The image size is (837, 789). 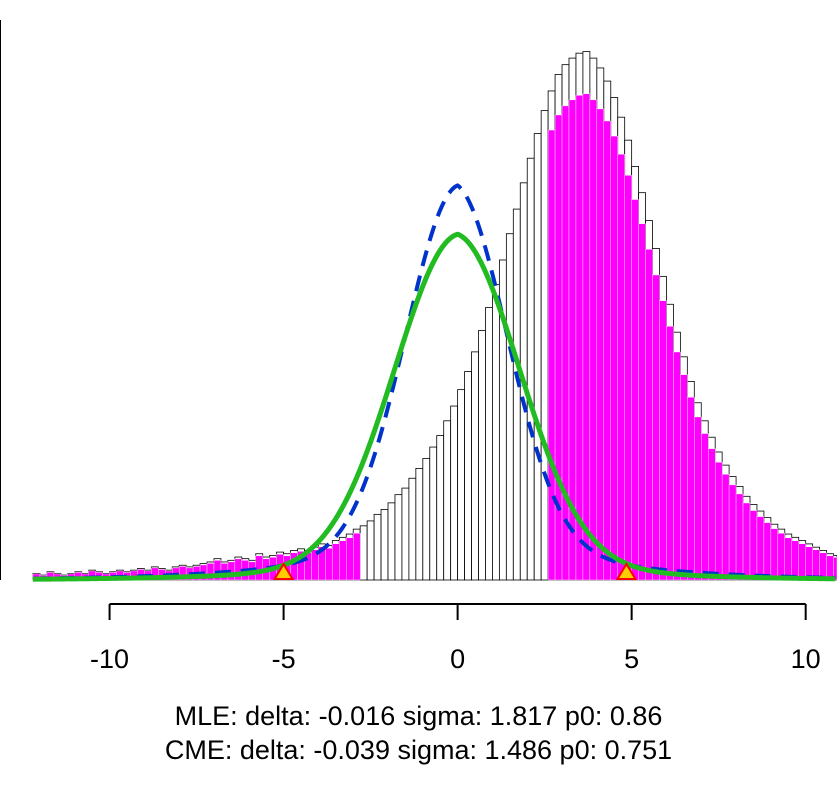 I want to click on x-tick-label: 5, so click(x=631, y=659).